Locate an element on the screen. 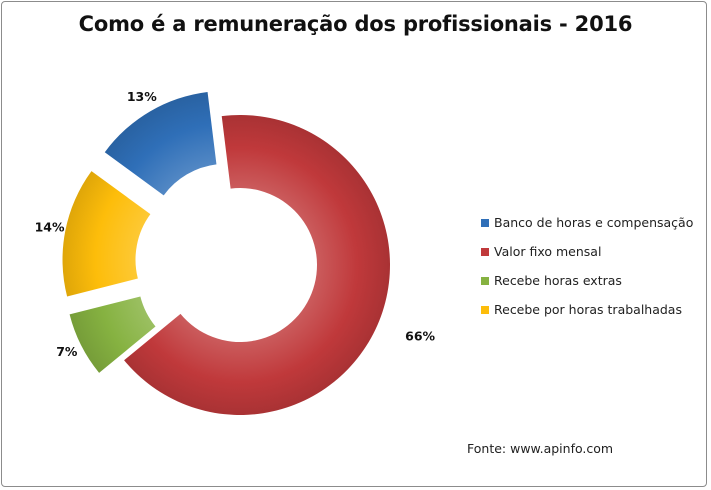 This screenshot has width=711, height=490. legend-item-banco-de-horas: Banco de horas e compensação is located at coordinates (587, 222).